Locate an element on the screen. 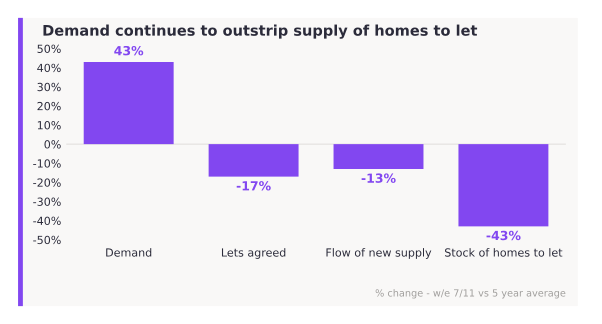 The height and width of the screenshot is (324, 602). y-tick-label: -10% is located at coordinates (47, 163).